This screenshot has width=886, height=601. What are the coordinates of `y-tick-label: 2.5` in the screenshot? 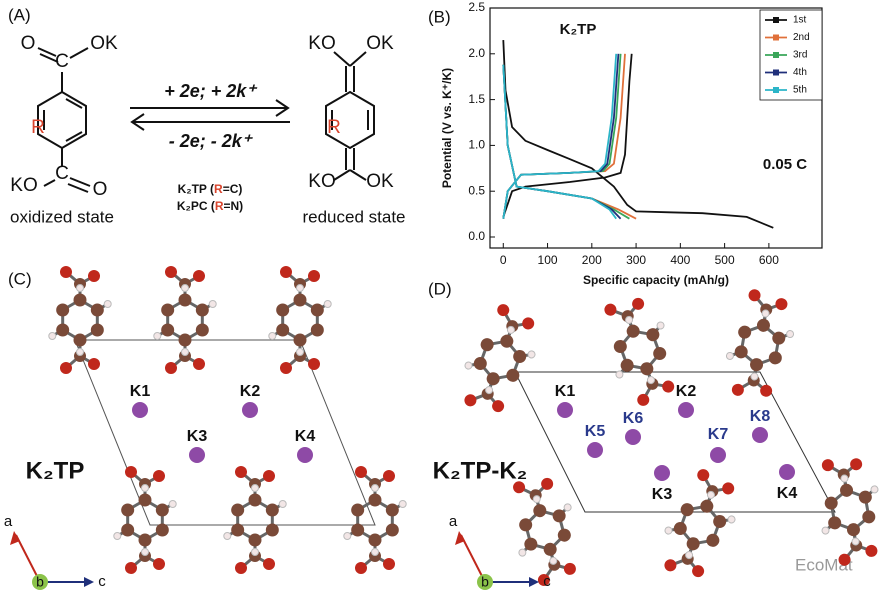 It's located at (476, 7).